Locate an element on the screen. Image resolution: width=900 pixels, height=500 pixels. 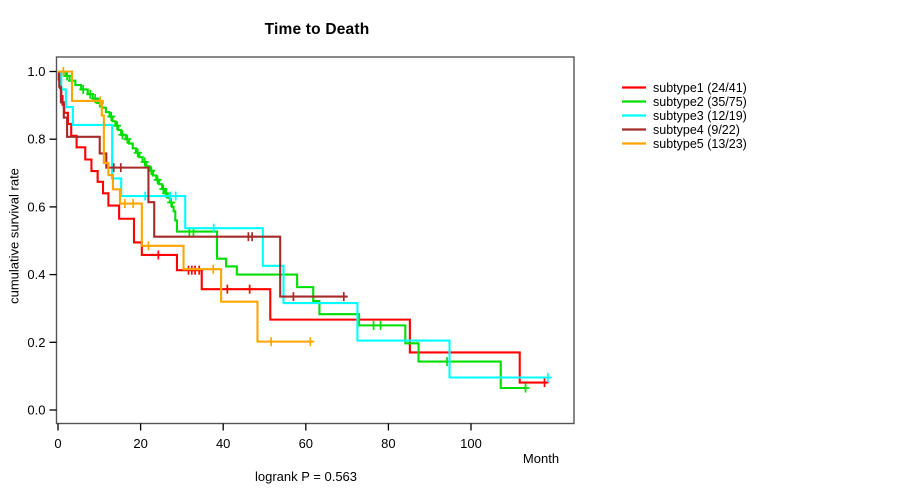
logrank-p-annotation: logrank P = 0.563 is located at coordinates (306, 476).